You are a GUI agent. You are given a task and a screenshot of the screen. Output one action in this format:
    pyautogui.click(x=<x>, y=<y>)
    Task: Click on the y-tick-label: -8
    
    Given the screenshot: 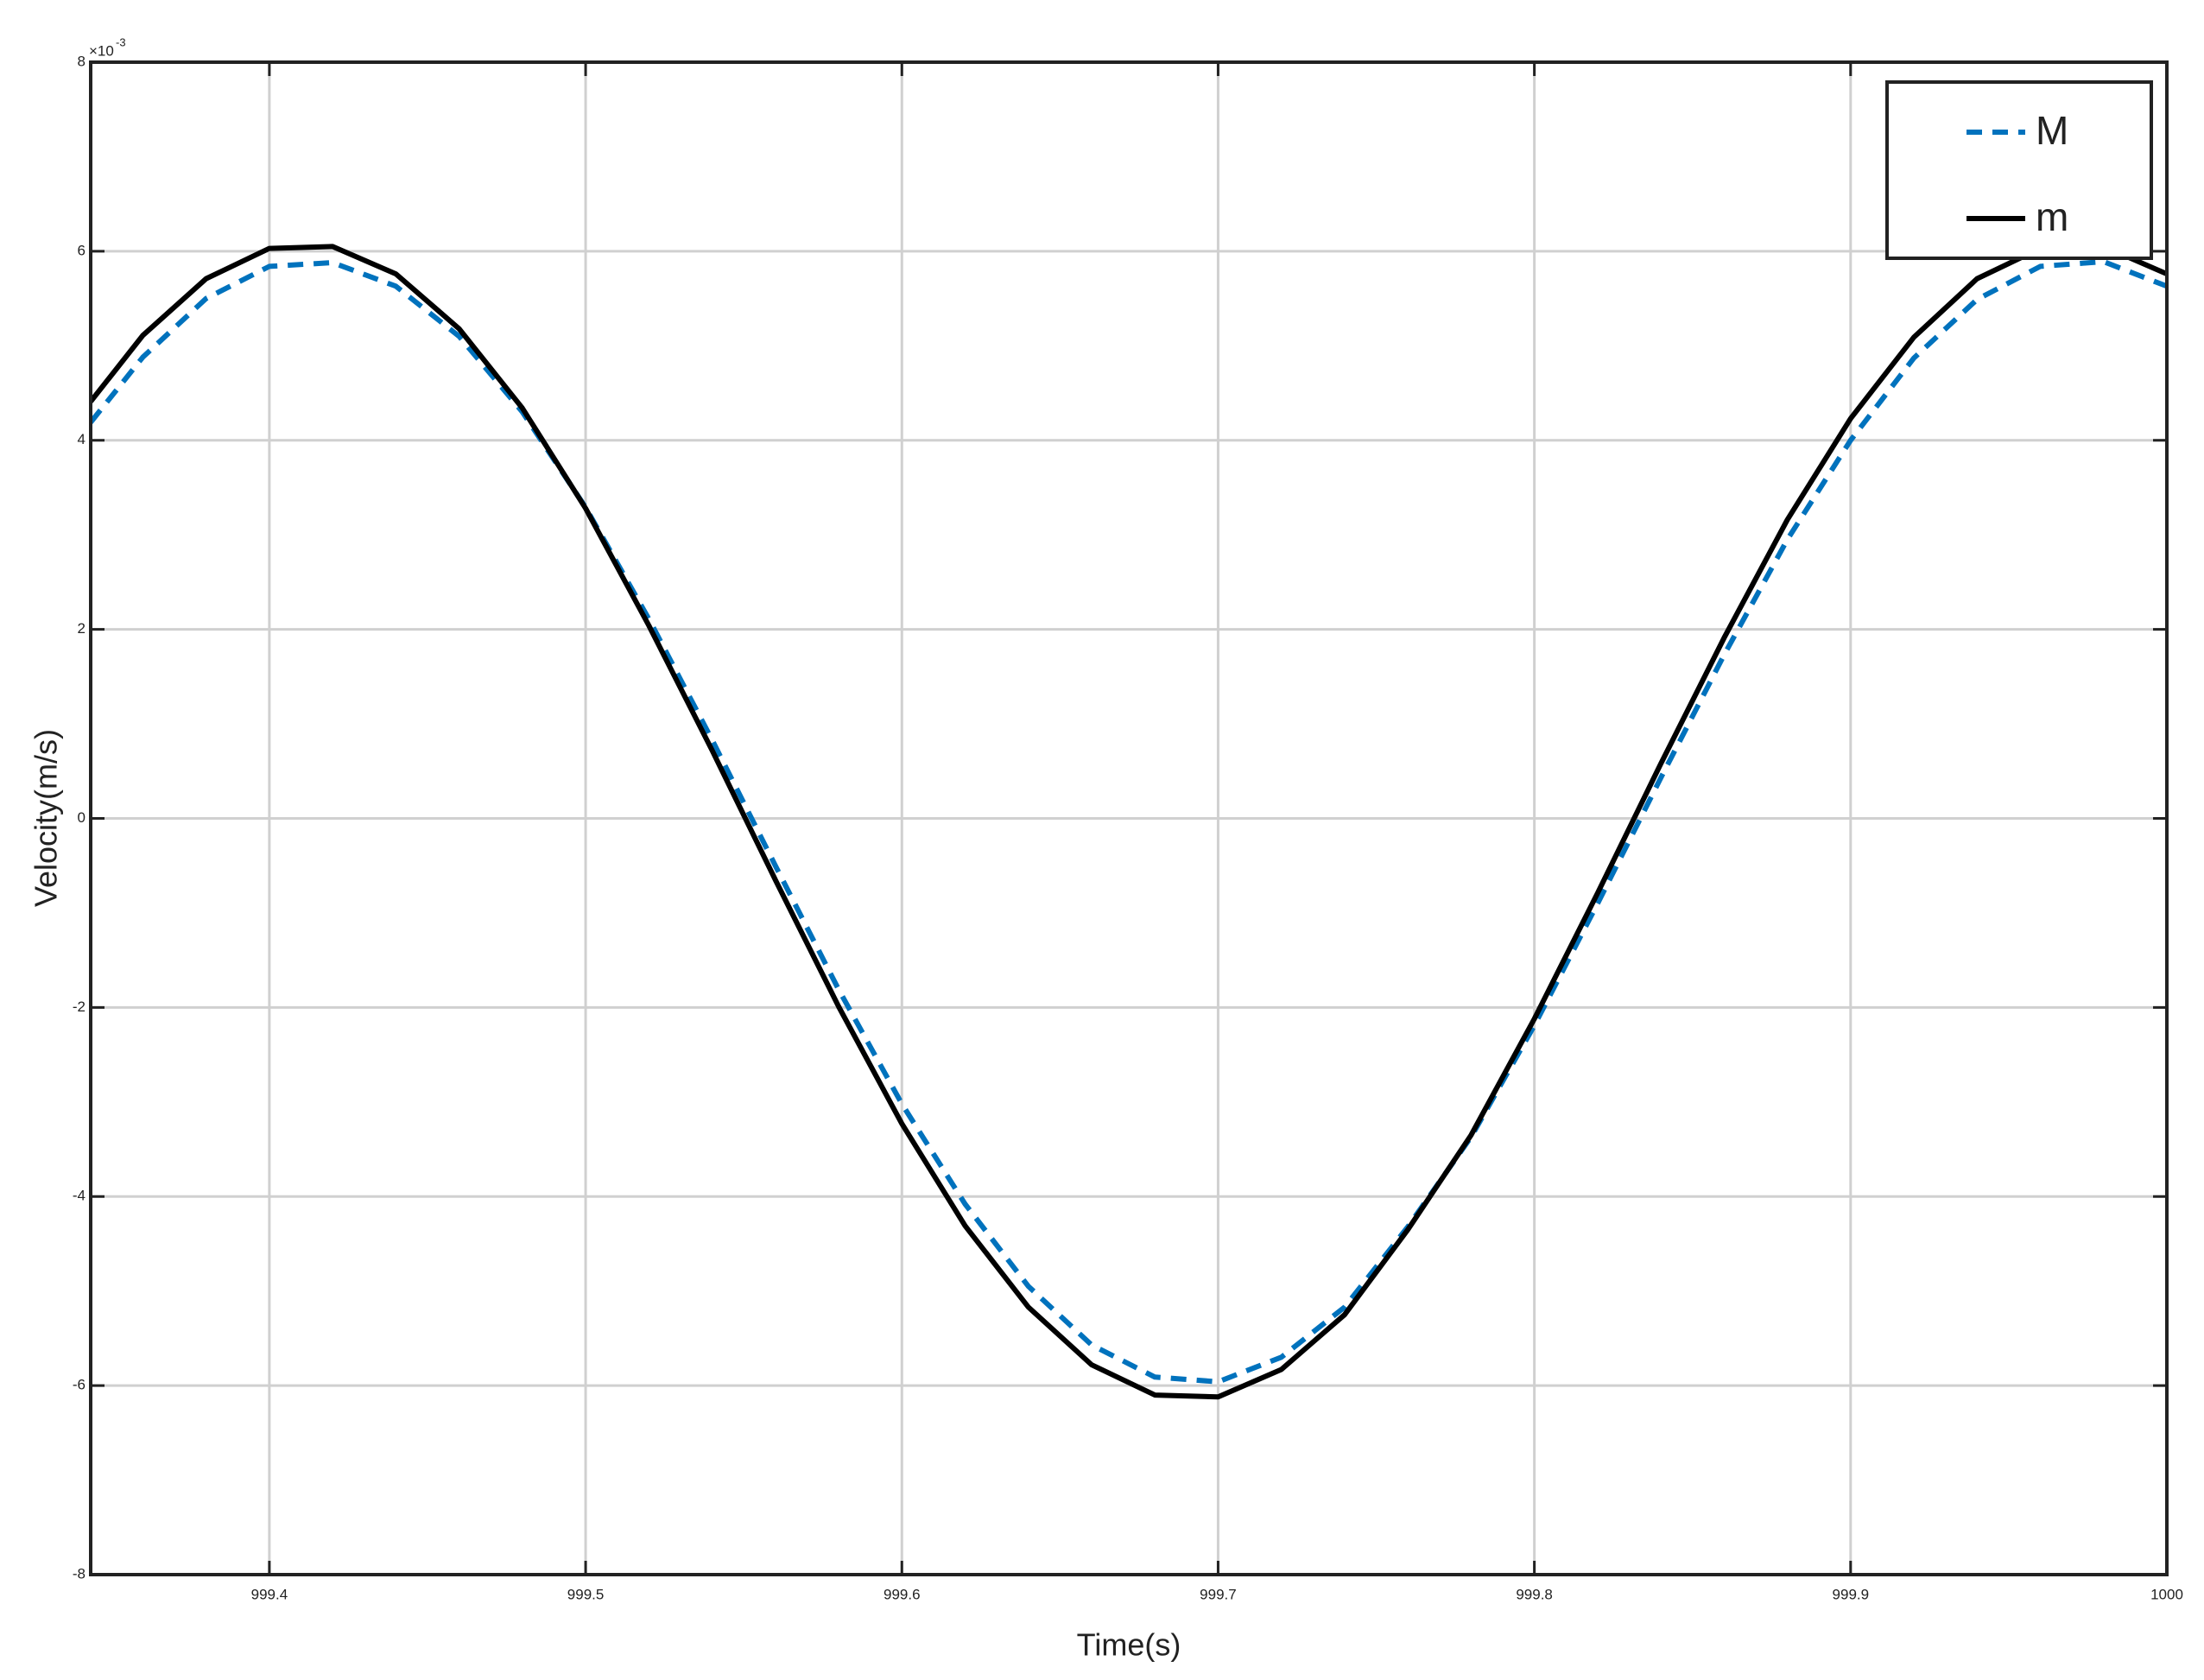 What is the action you would take?
    pyautogui.click(x=79, y=1574)
    